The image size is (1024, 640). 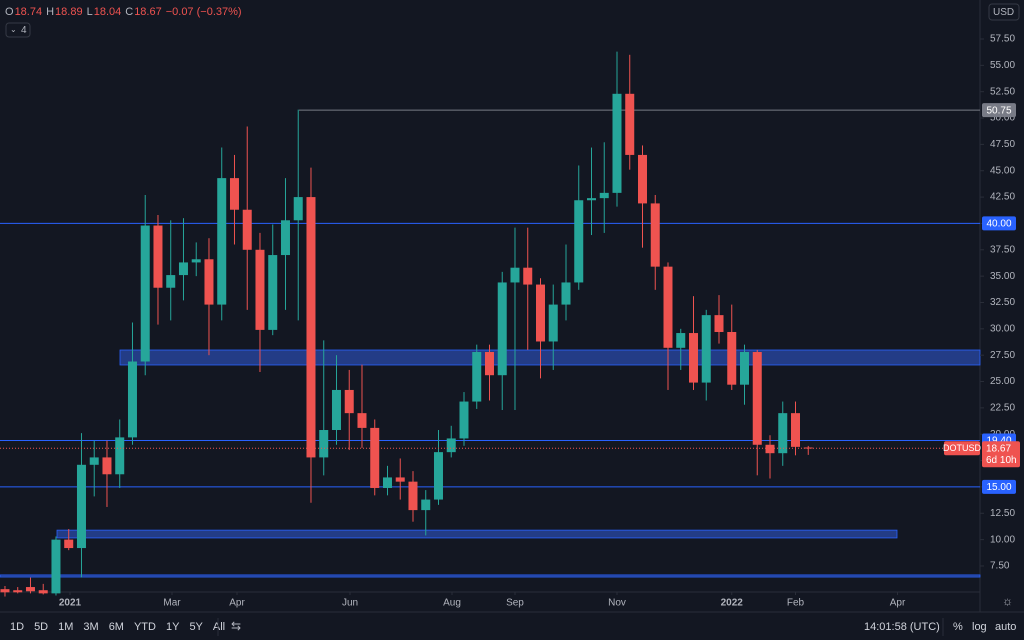 I want to click on settings-icon: ☼, so click(x=1007, y=601).